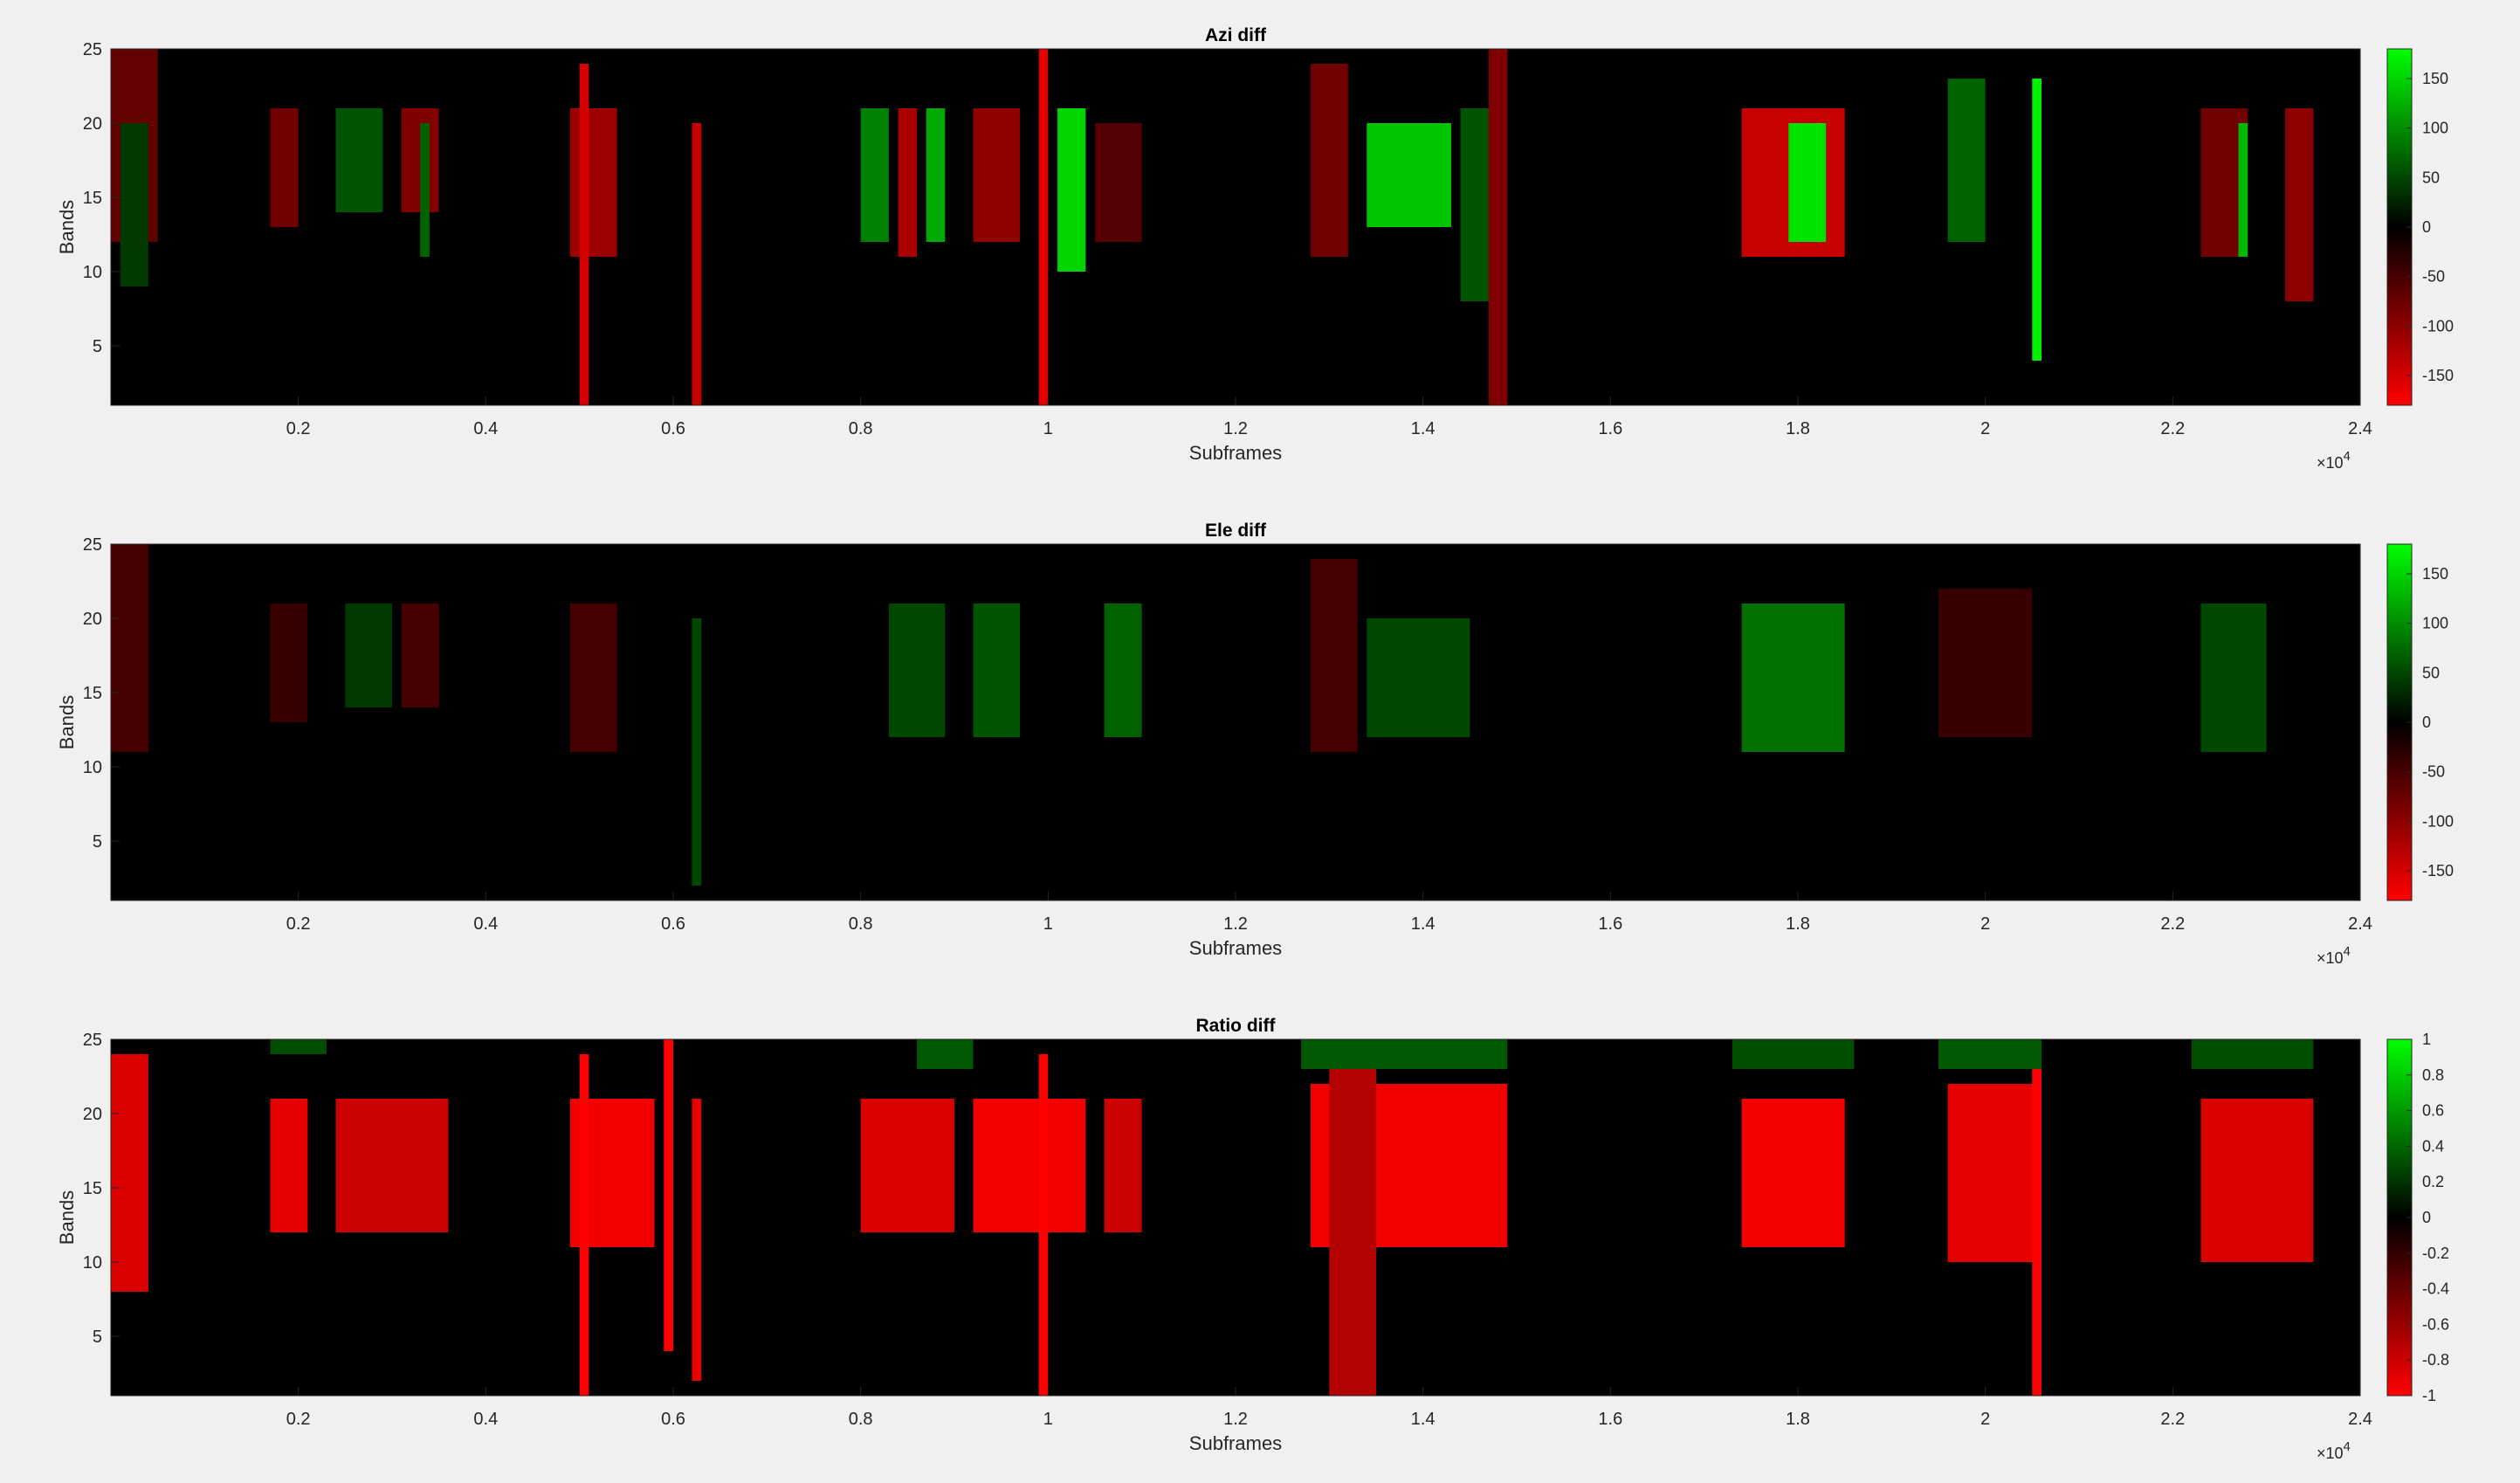 This screenshot has height=1483, width=2520. I want to click on colorbar-tick-label: -0.8, so click(2435, 1360).